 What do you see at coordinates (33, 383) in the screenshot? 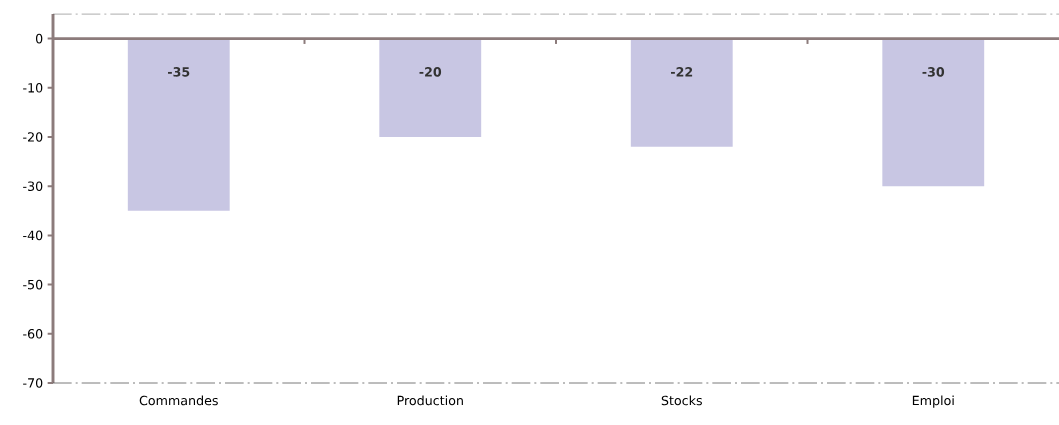
I see `y-tick-label: -70` at bounding box center [33, 383].